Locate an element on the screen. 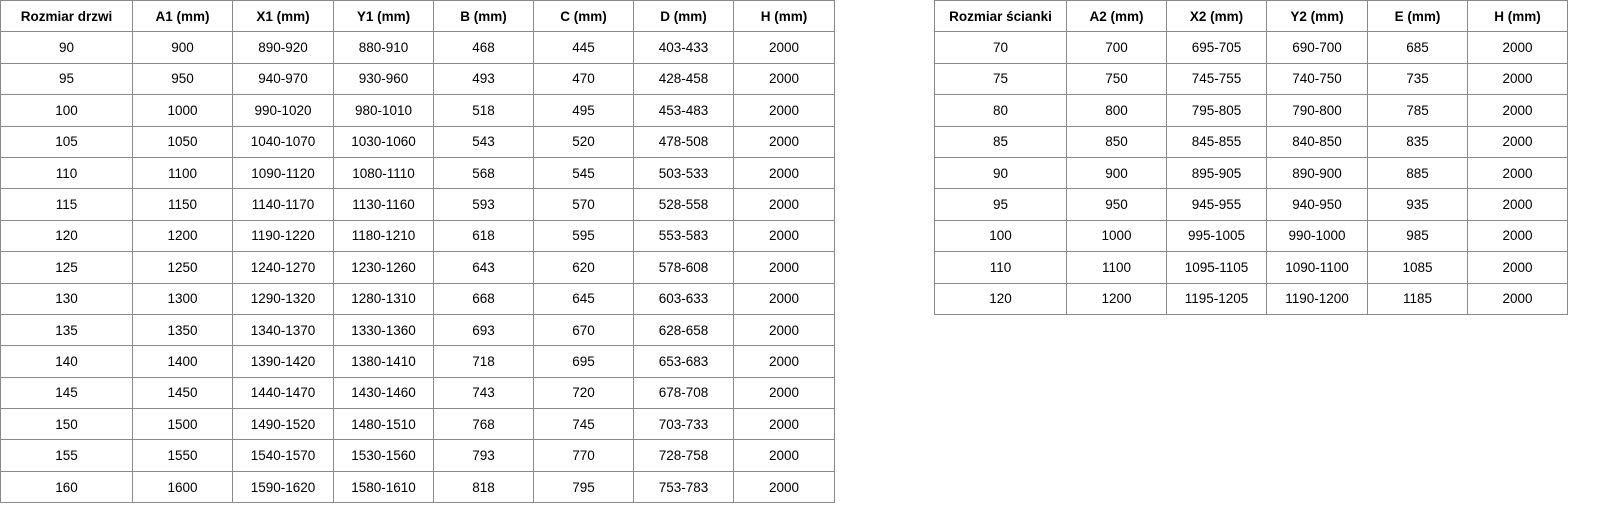  table-cell: 445 is located at coordinates (583, 47).